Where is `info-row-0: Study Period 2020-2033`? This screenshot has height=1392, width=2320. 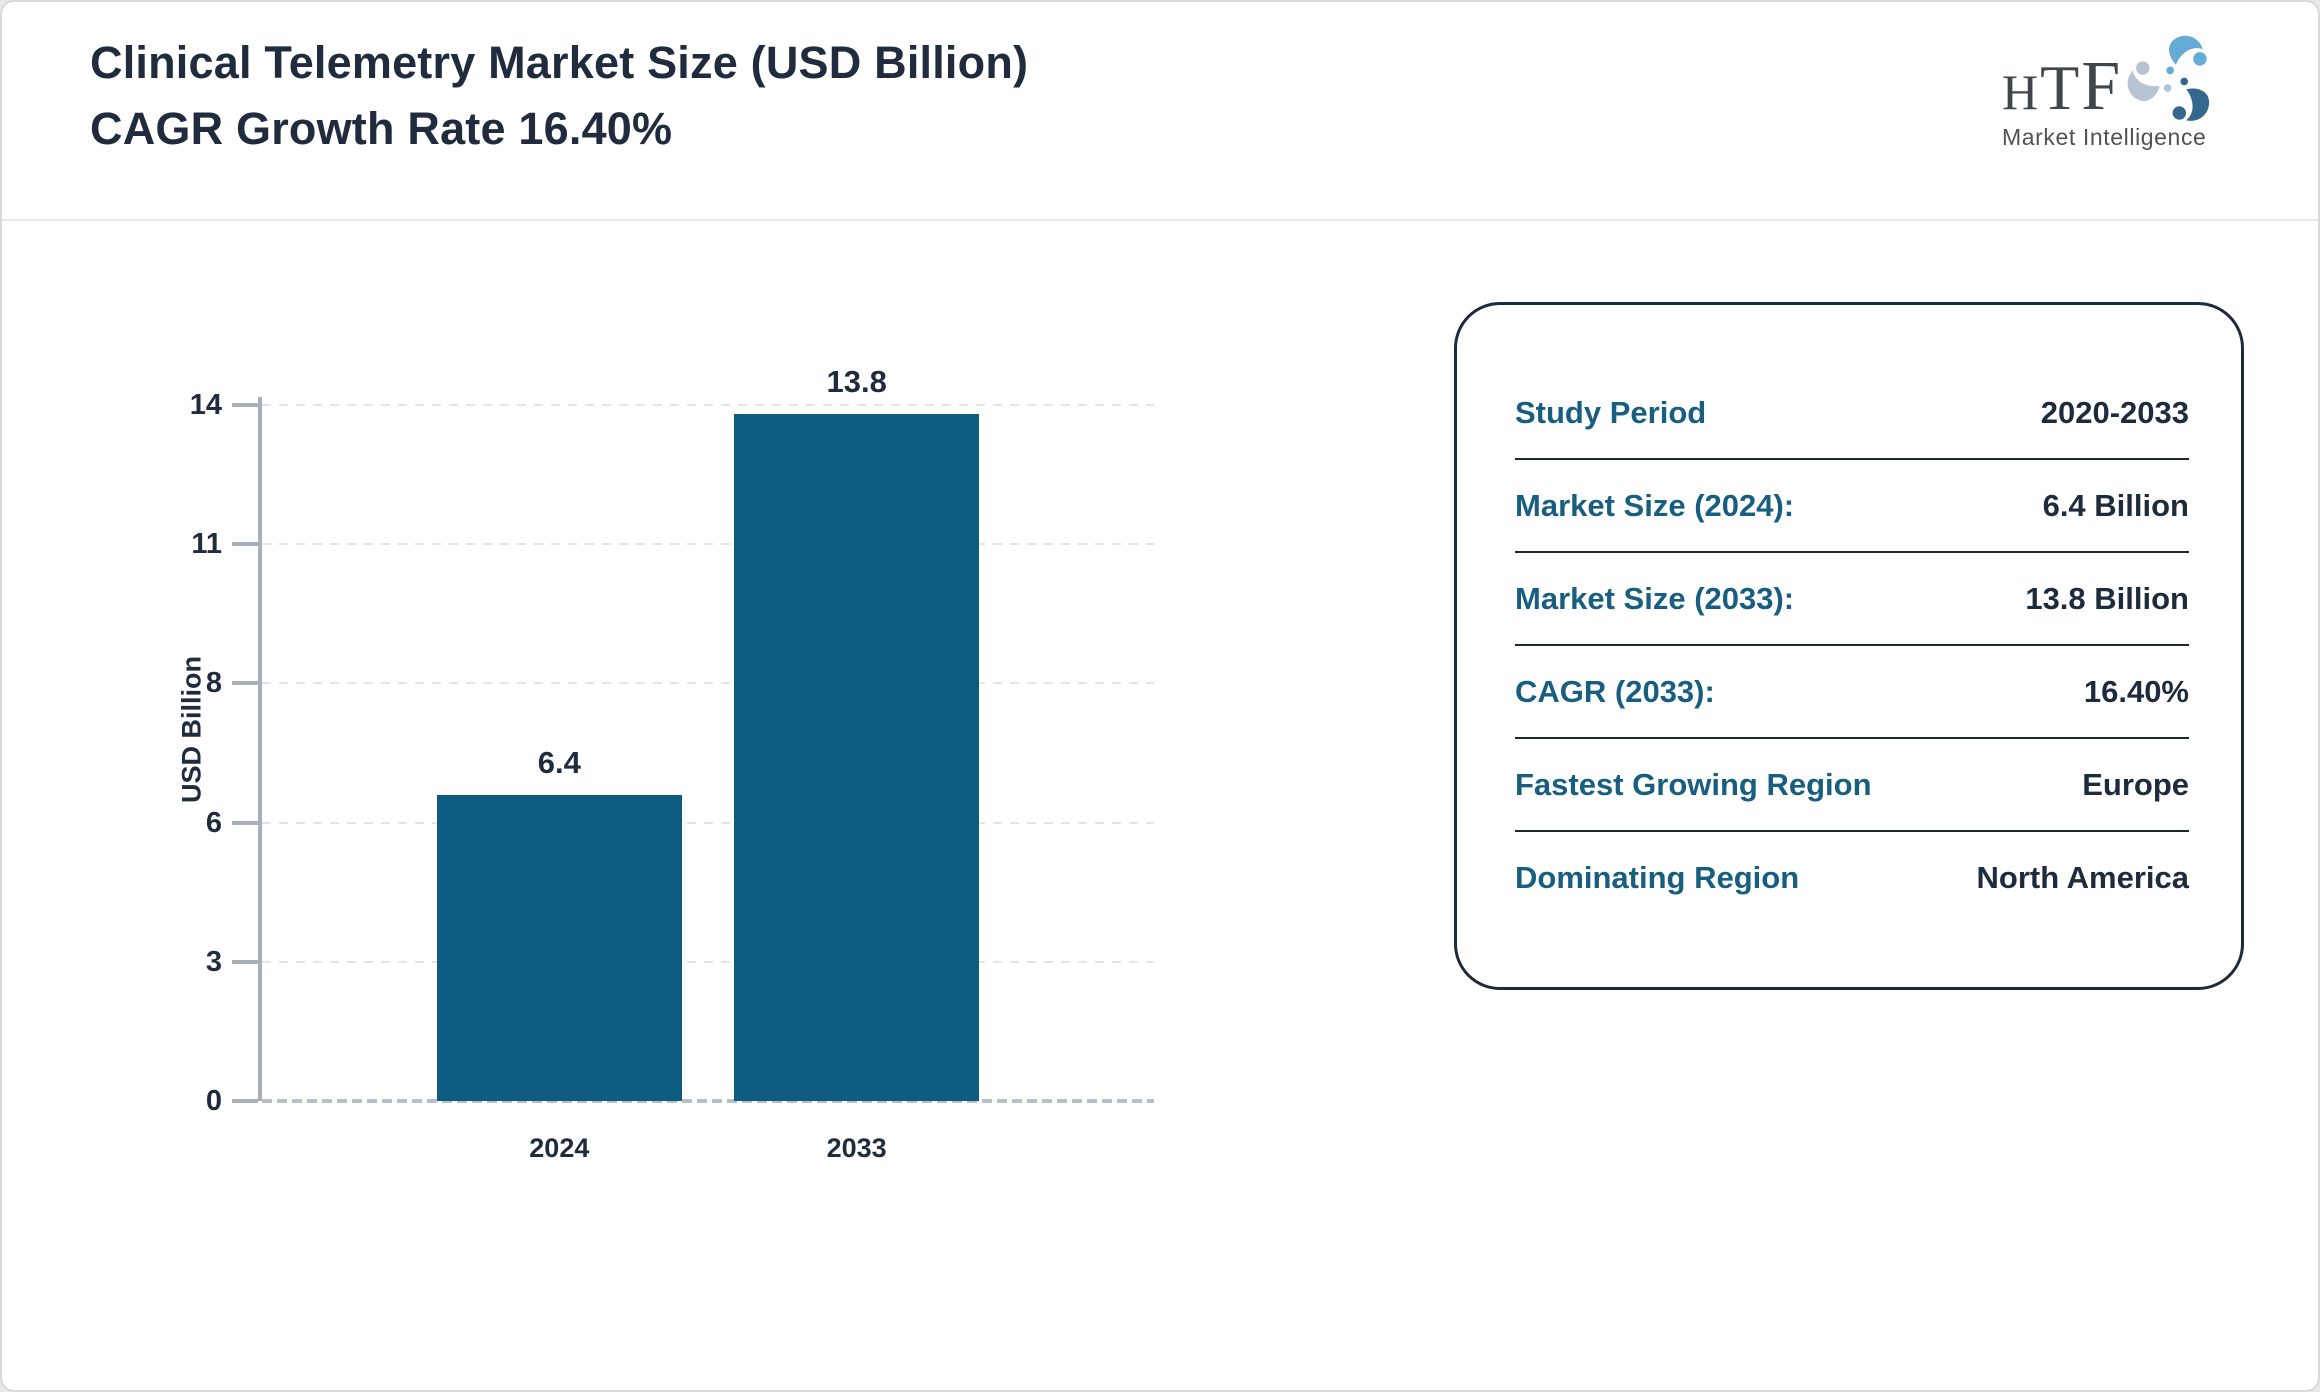 info-row-0: Study Period 2020-2033 is located at coordinates (1852, 413).